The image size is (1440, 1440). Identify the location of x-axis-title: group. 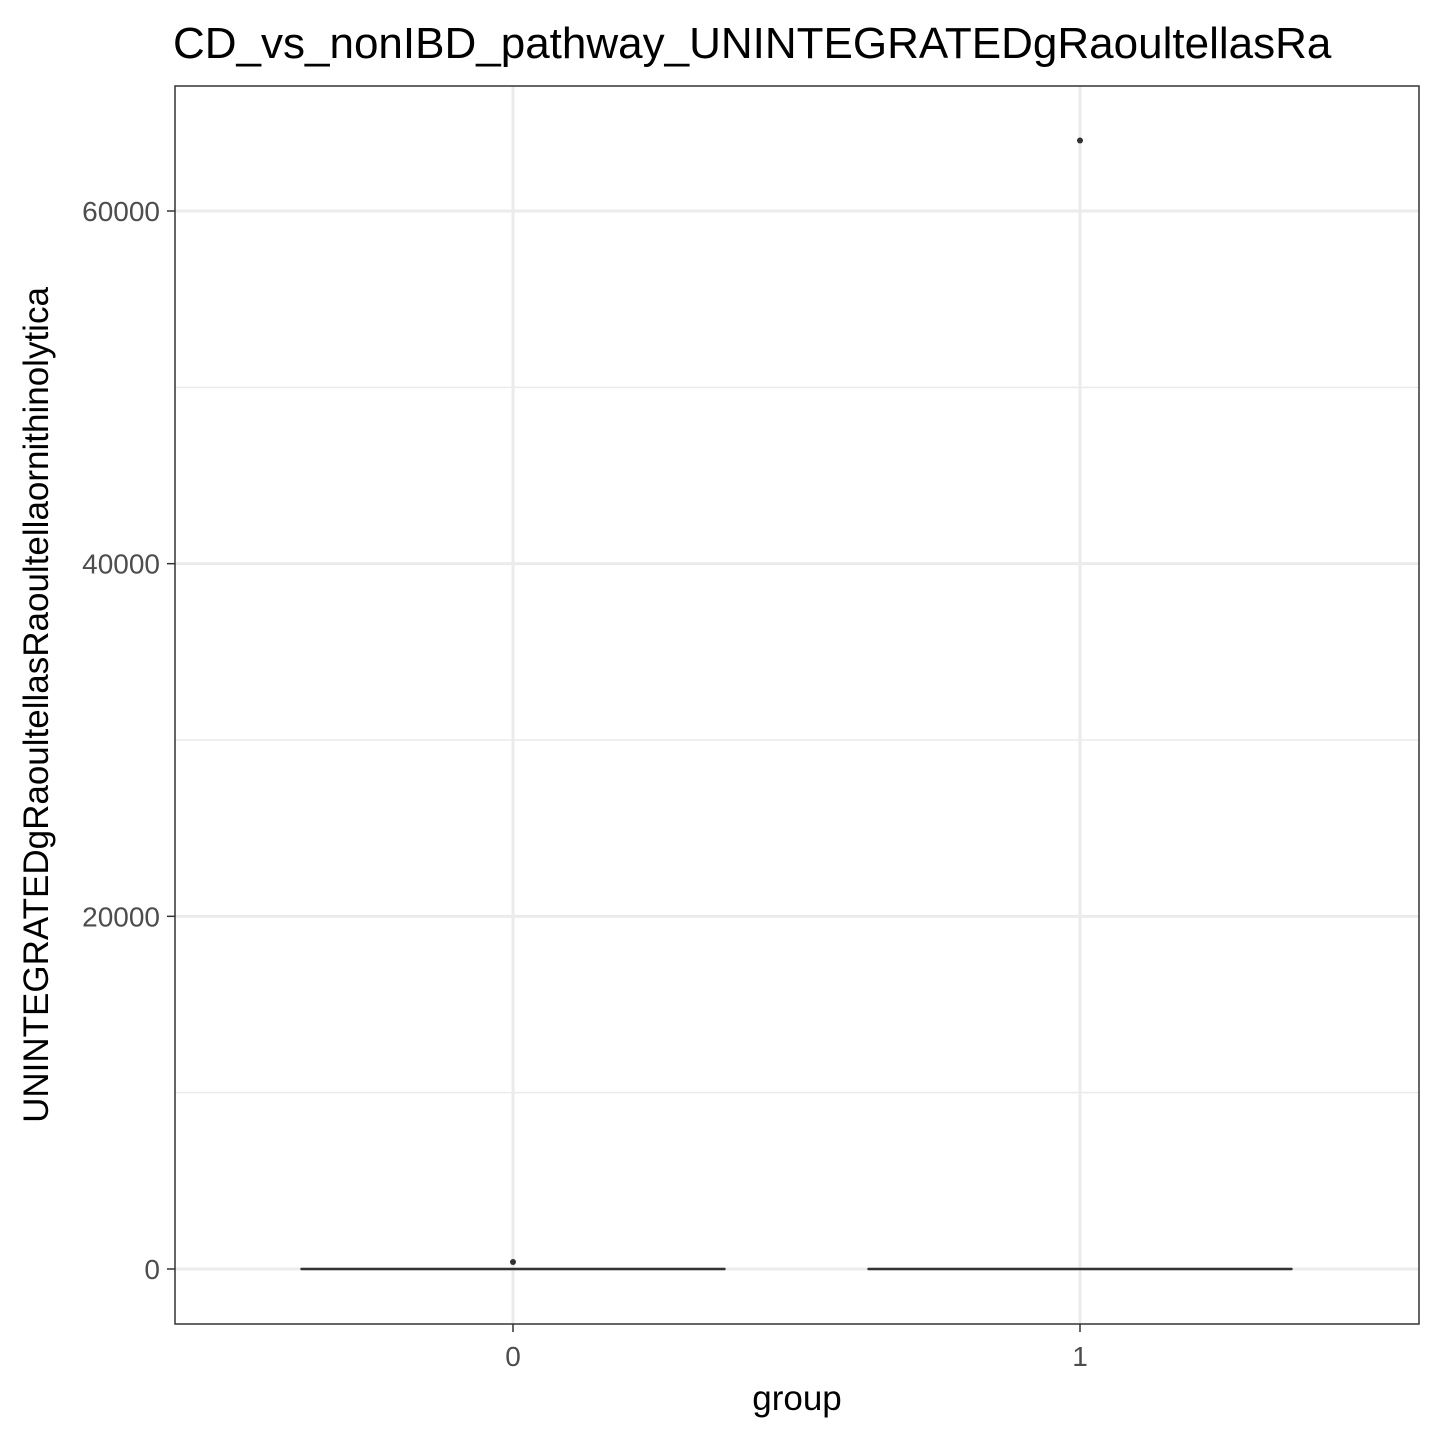
(797, 1398).